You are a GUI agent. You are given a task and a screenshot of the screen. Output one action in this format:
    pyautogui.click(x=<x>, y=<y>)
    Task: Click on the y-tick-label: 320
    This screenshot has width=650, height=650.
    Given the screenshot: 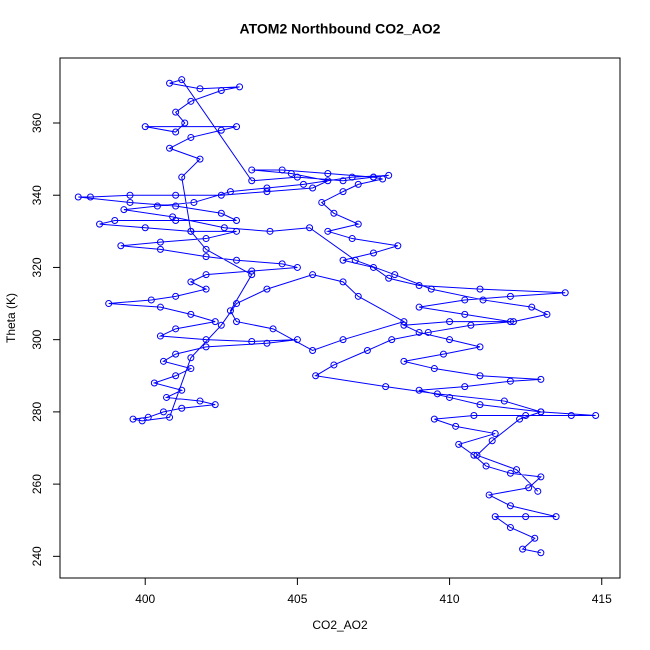 What is the action you would take?
    pyautogui.click(x=37, y=267)
    